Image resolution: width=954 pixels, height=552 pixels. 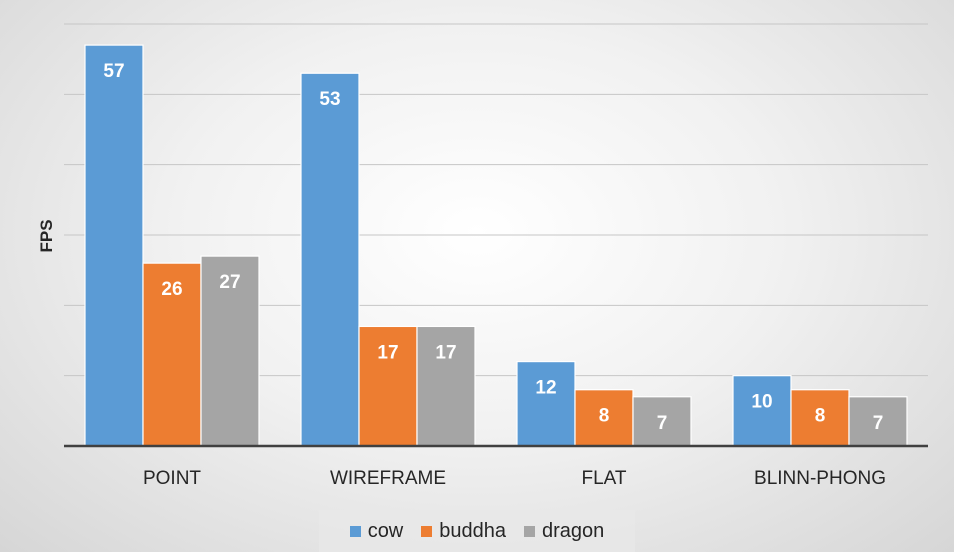 What do you see at coordinates (446, 386) in the screenshot?
I see `bar-dragon-wireframe` at bounding box center [446, 386].